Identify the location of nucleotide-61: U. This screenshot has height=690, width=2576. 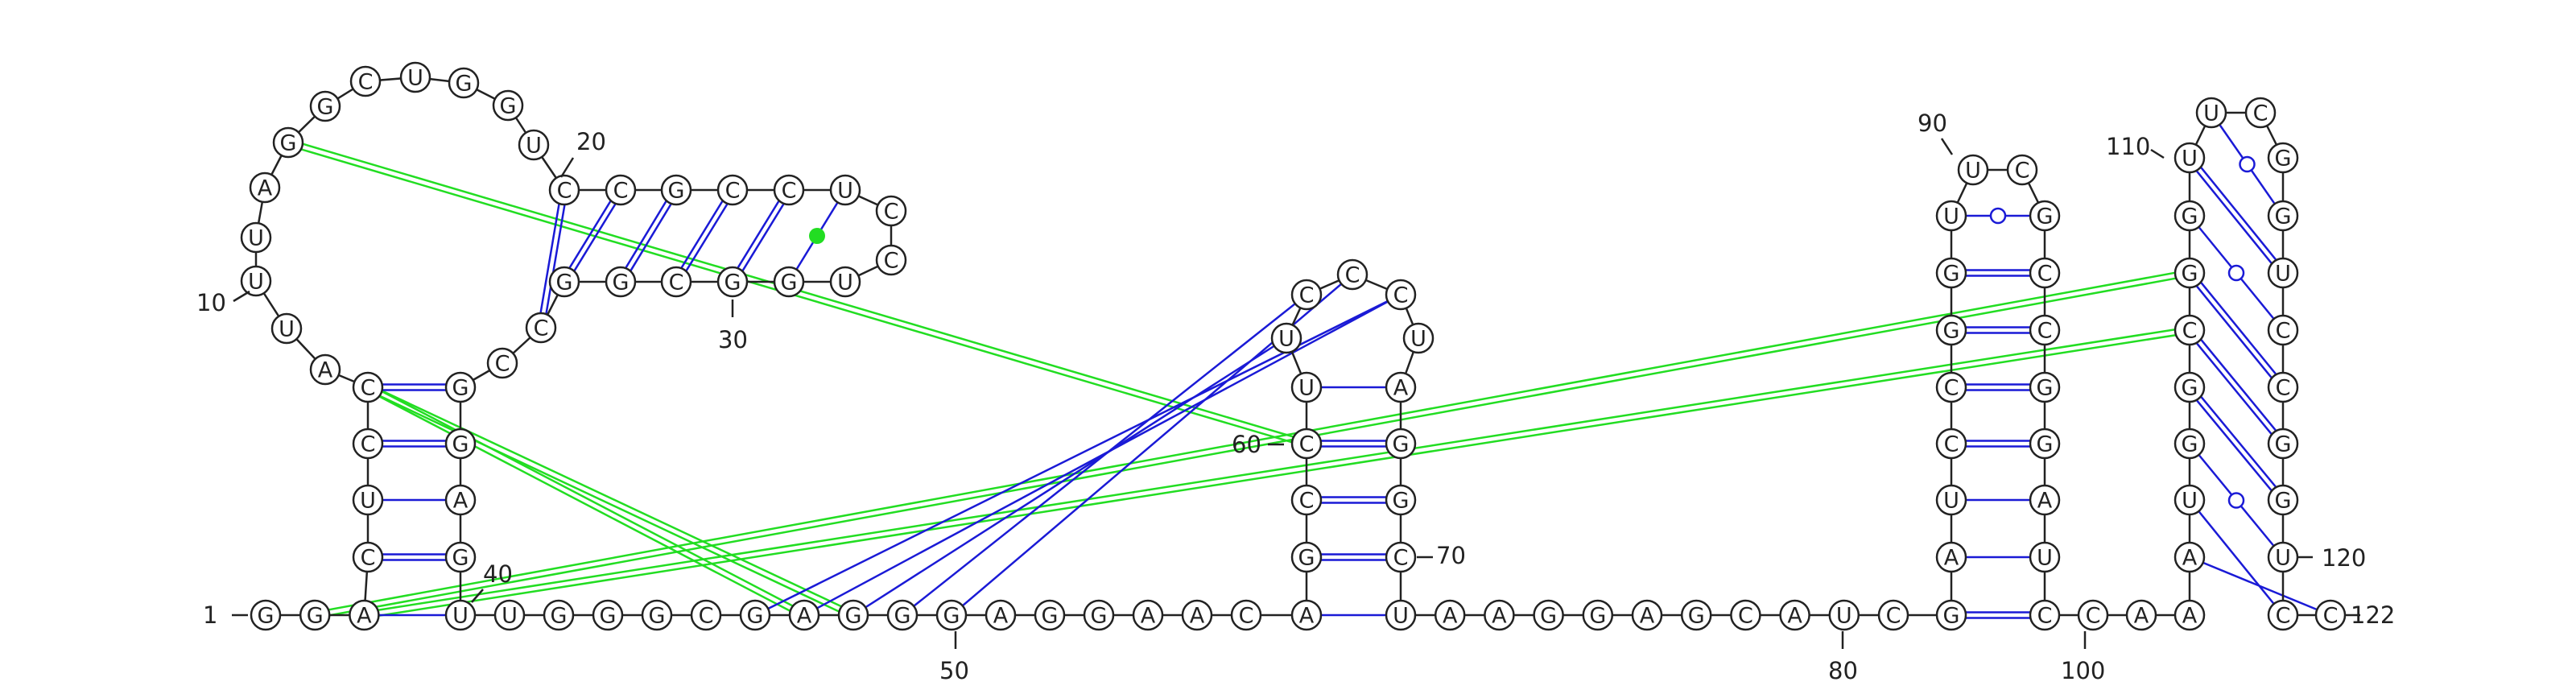
(1306, 387).